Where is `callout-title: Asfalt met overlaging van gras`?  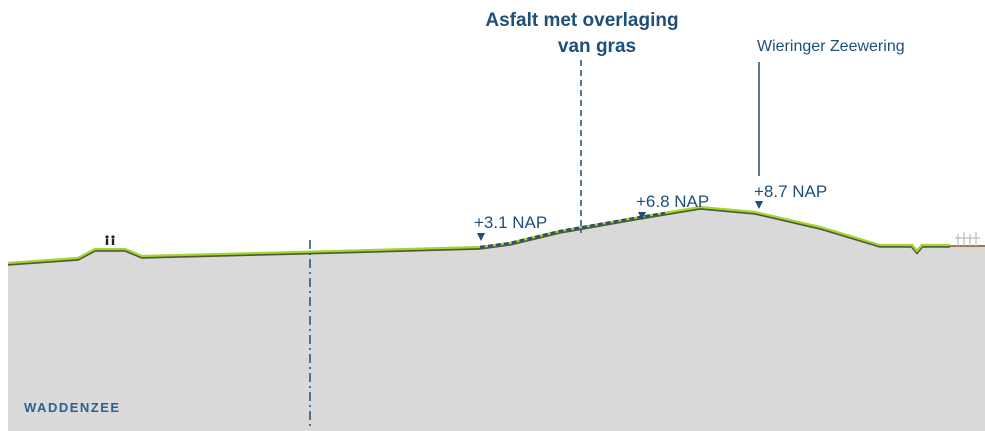 callout-title: Asfalt met overlaging van gras is located at coordinates (582, 34).